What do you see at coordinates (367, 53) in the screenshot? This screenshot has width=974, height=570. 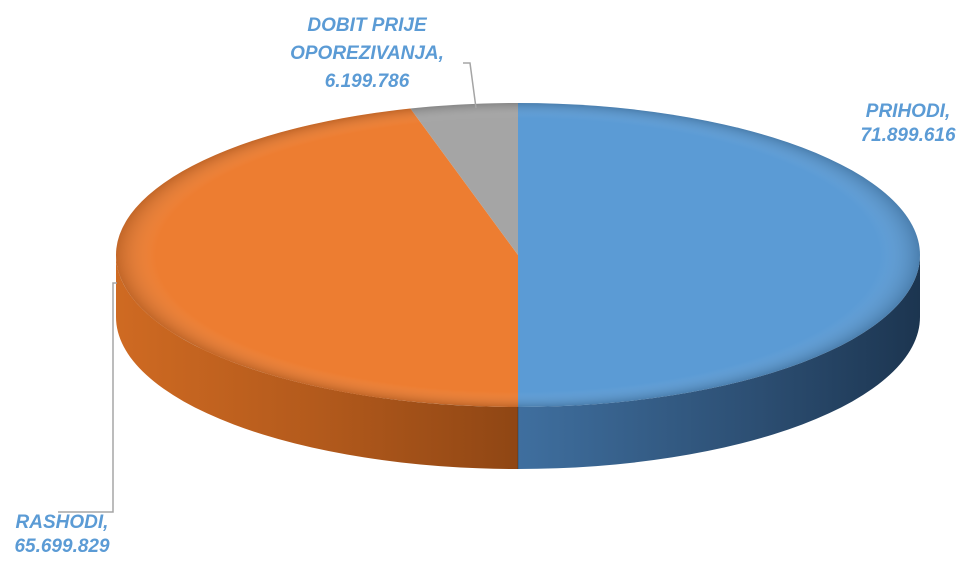 I see `label-dobit: DOBIT PRIJE OPOREZIVANJA, 6.199.786` at bounding box center [367, 53].